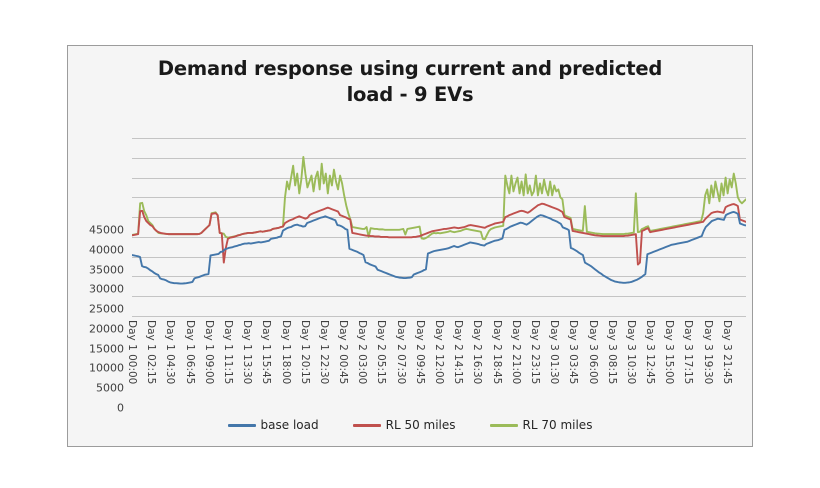  I want to click on legend-item: base load, so click(273, 425).